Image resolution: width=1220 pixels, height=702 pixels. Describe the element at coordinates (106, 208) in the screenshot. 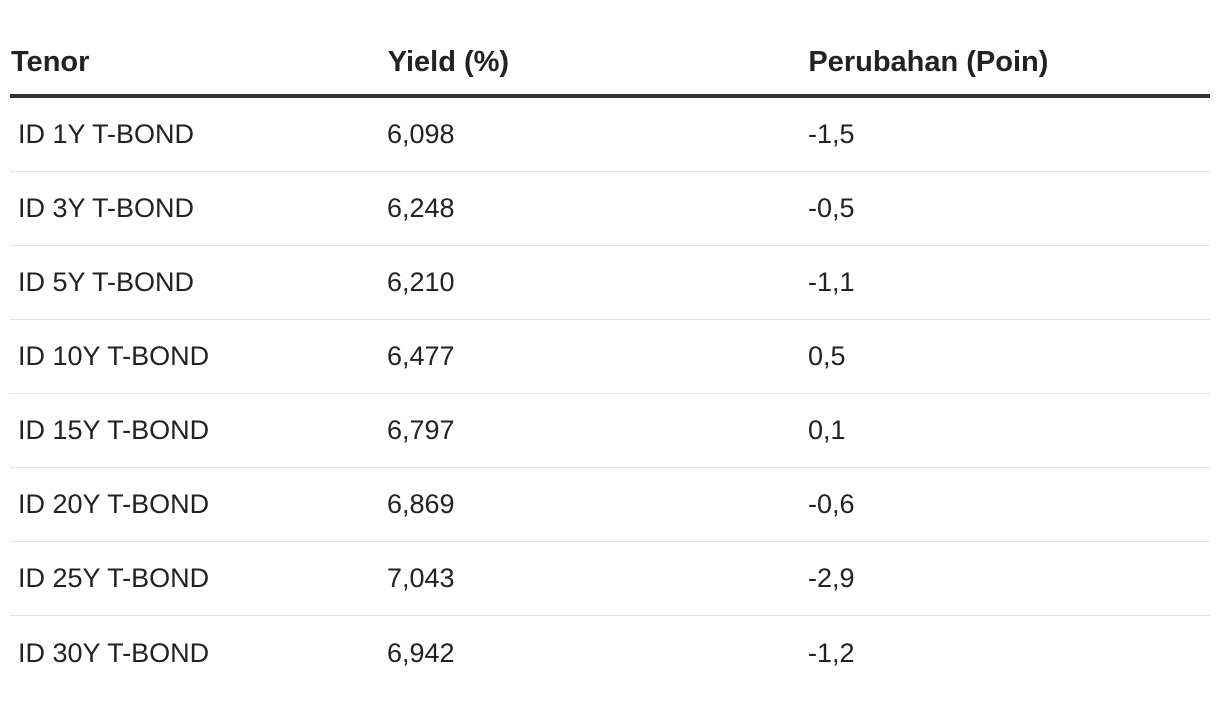

I see `tenor-cell: ID 3Y T-BOND` at that location.